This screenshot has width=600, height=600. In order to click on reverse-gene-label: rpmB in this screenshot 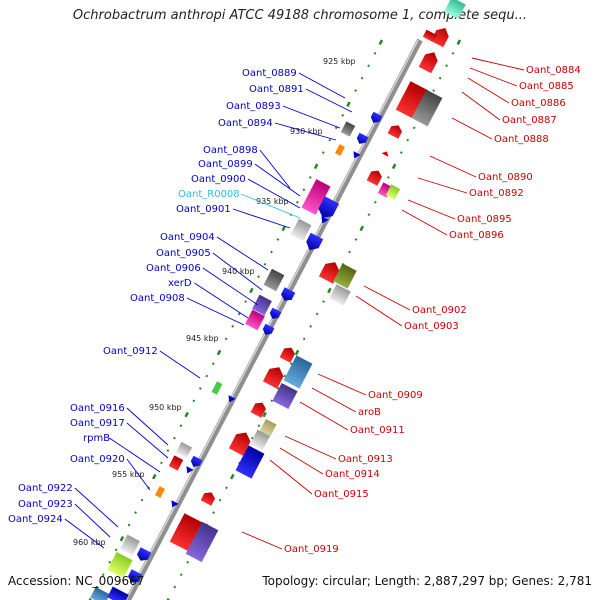, I will do `click(96, 438)`.